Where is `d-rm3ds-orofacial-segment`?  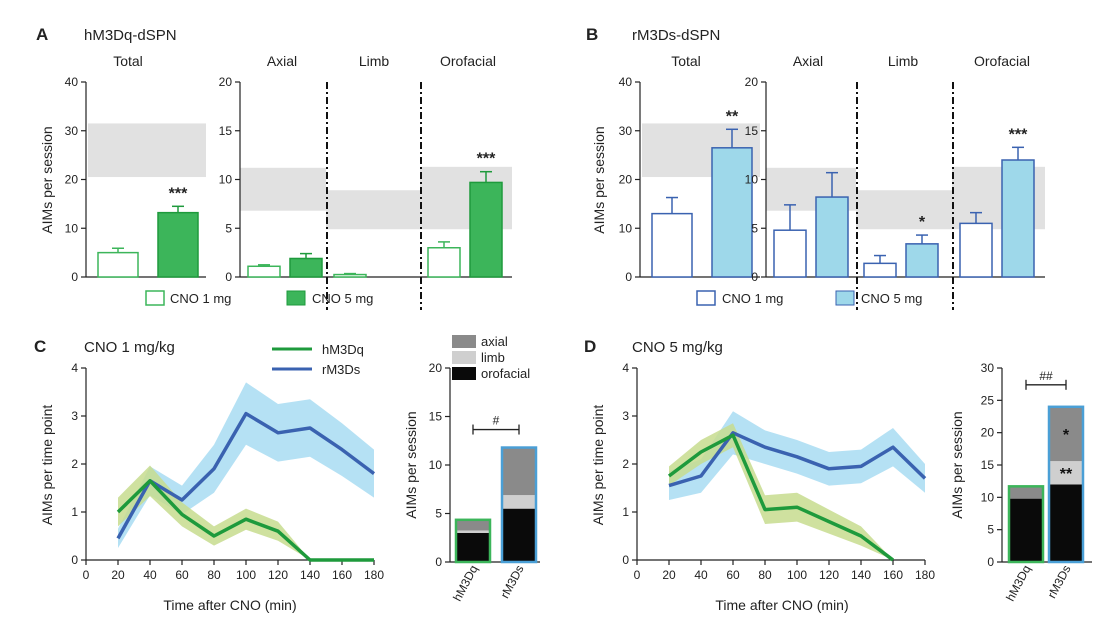
d-rm3ds-orofacial-segment is located at coordinates (1066, 523).